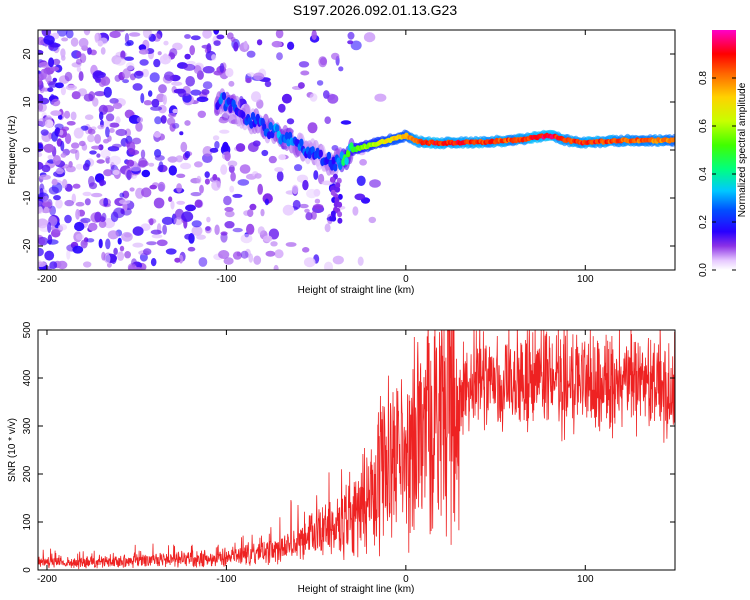  I want to click on x-tick-label: 100, so click(585, 279).